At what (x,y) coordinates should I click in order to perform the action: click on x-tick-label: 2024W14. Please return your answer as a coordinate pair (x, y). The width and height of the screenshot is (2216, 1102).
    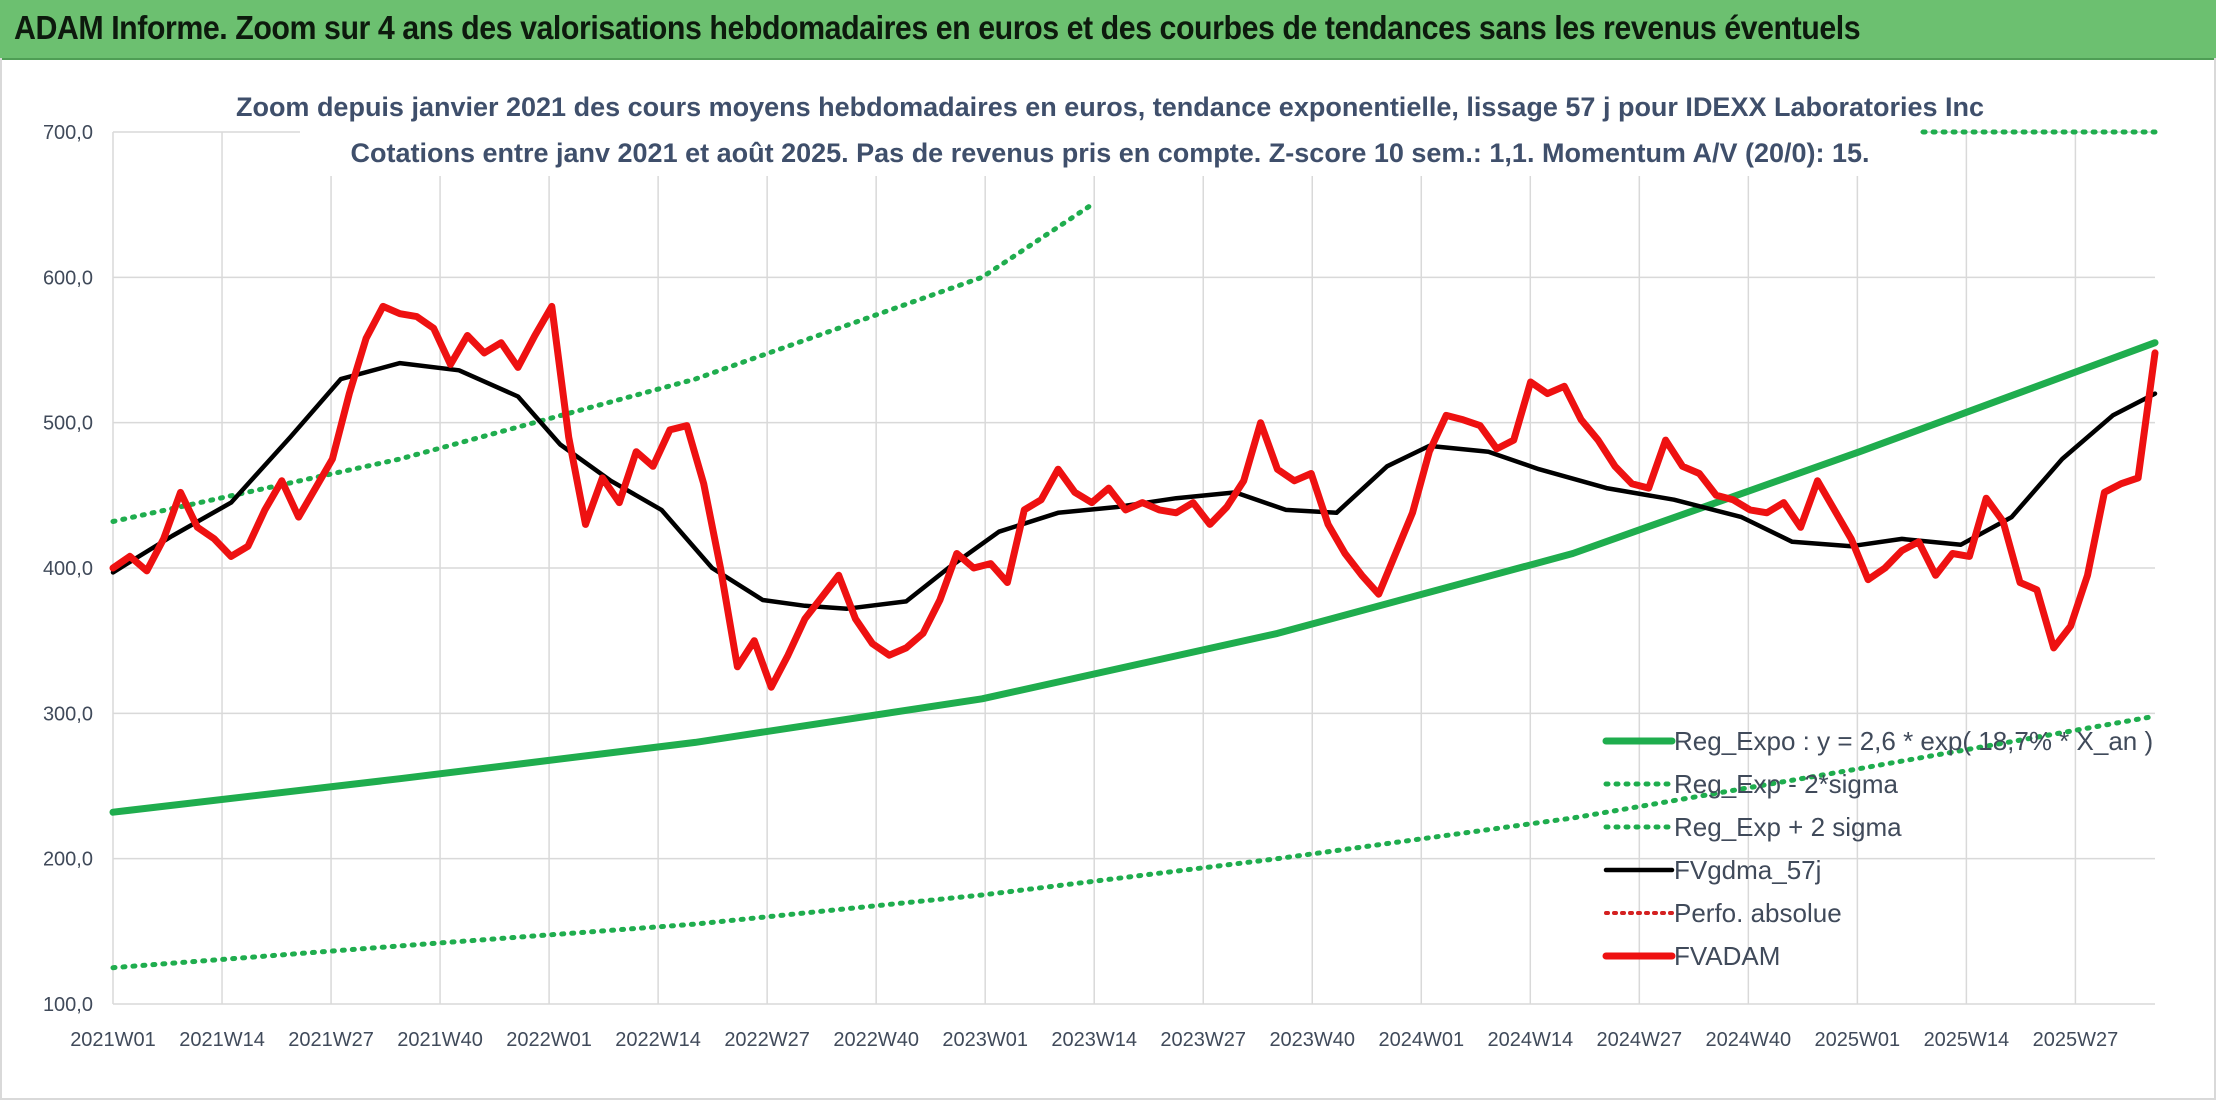
    Looking at the image, I should click on (1530, 1040).